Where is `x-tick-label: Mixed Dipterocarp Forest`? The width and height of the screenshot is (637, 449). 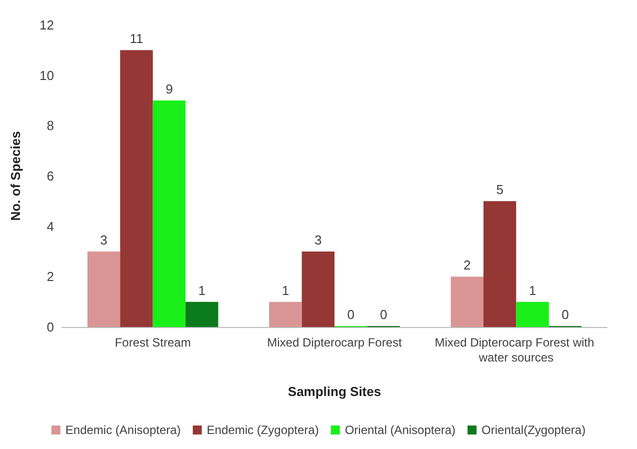 x-tick-label: Mixed Dipterocarp Forest is located at coordinates (335, 343).